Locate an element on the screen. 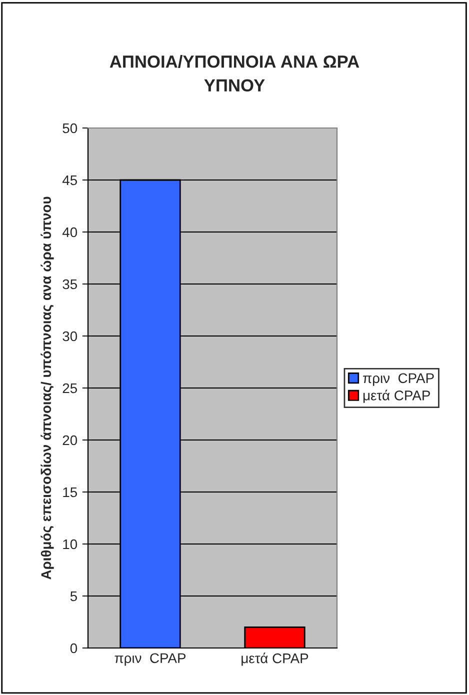 The image size is (469, 695). y-tick-label: 25 is located at coordinates (70, 388).